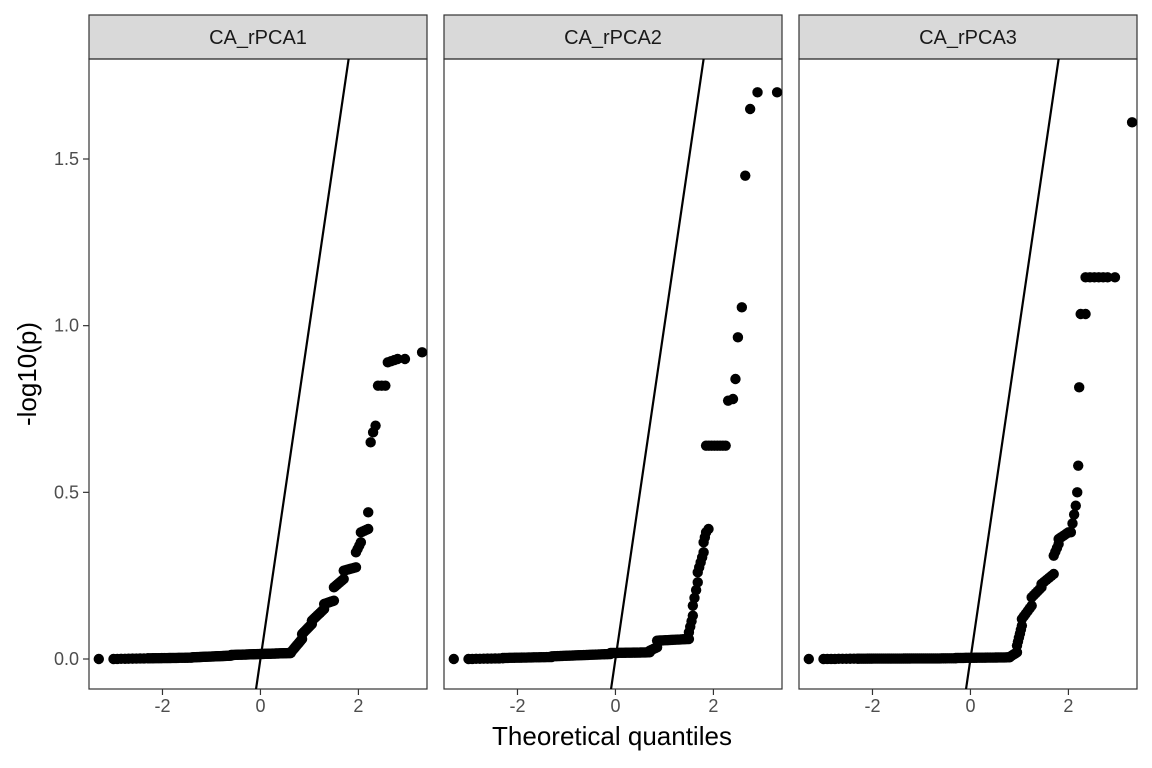 The height and width of the screenshot is (768, 1152). I want to click on x-ticks-ca-rpca2: -2 0 2, so click(613, 702).